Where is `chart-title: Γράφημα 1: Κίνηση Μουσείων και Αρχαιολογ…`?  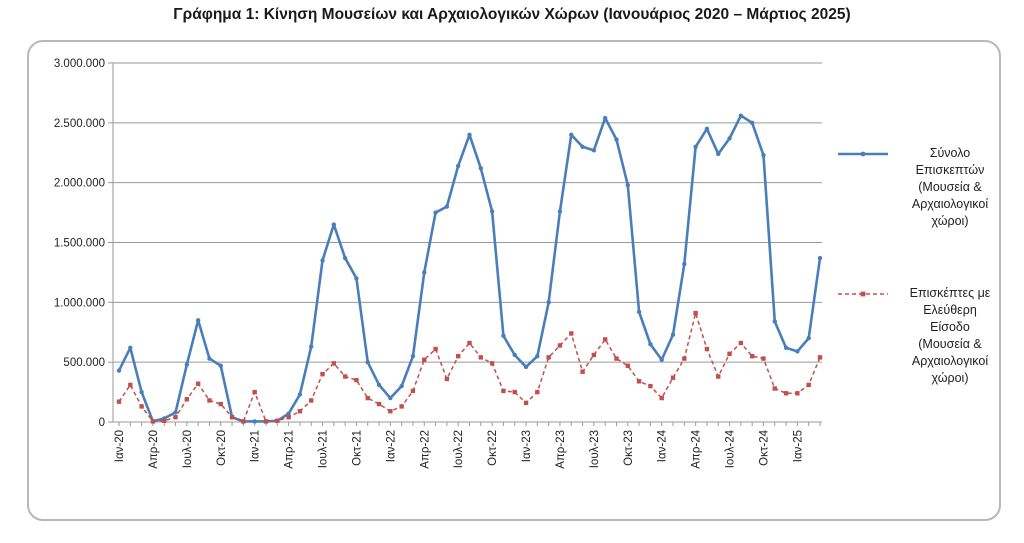 chart-title: Γράφημα 1: Κίνηση Μουσείων και Αρχαιολογ… is located at coordinates (512, 14).